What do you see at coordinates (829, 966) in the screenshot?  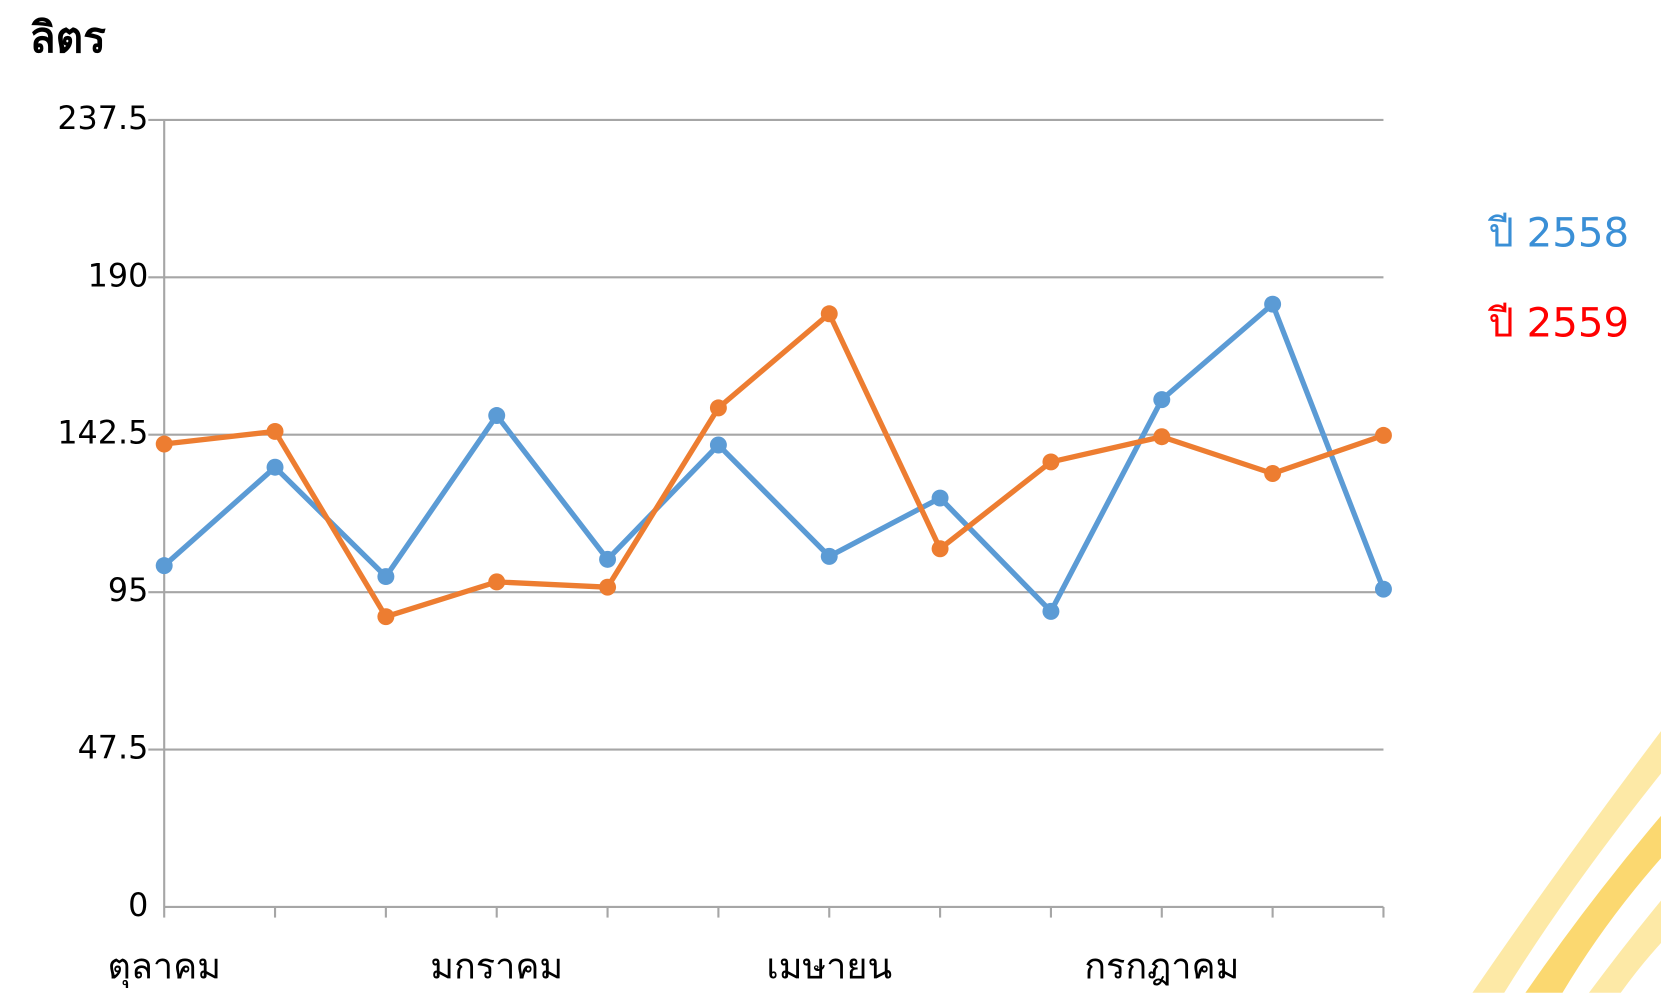 I see `x-tick-label: เมษายน` at bounding box center [829, 966].